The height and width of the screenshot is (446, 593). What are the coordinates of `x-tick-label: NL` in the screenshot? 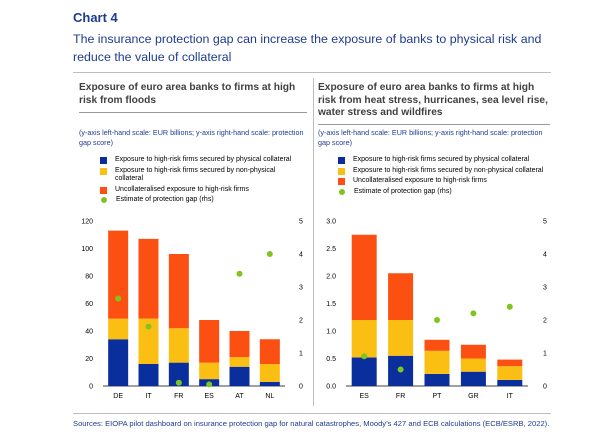 It's located at (269, 396).